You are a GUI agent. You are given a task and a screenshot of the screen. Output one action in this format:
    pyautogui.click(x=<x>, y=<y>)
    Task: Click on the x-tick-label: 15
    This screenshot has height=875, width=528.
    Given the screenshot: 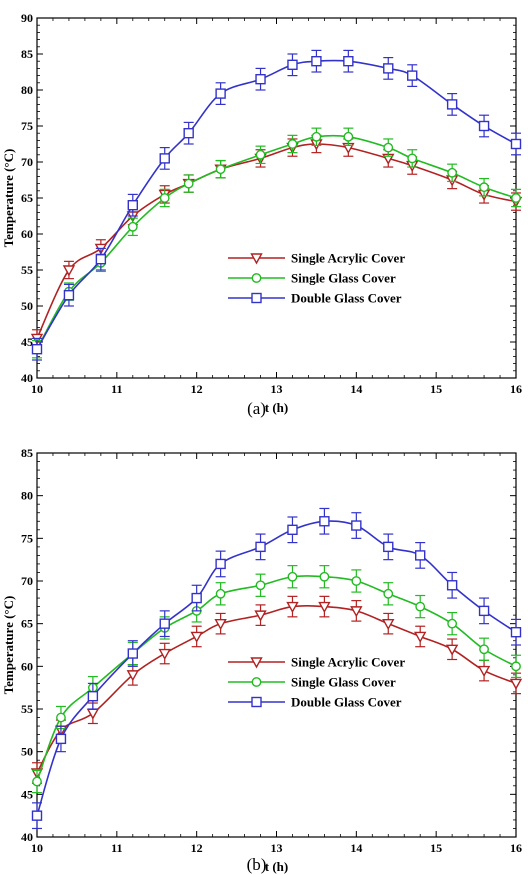 What is the action you would take?
    pyautogui.click(x=436, y=389)
    